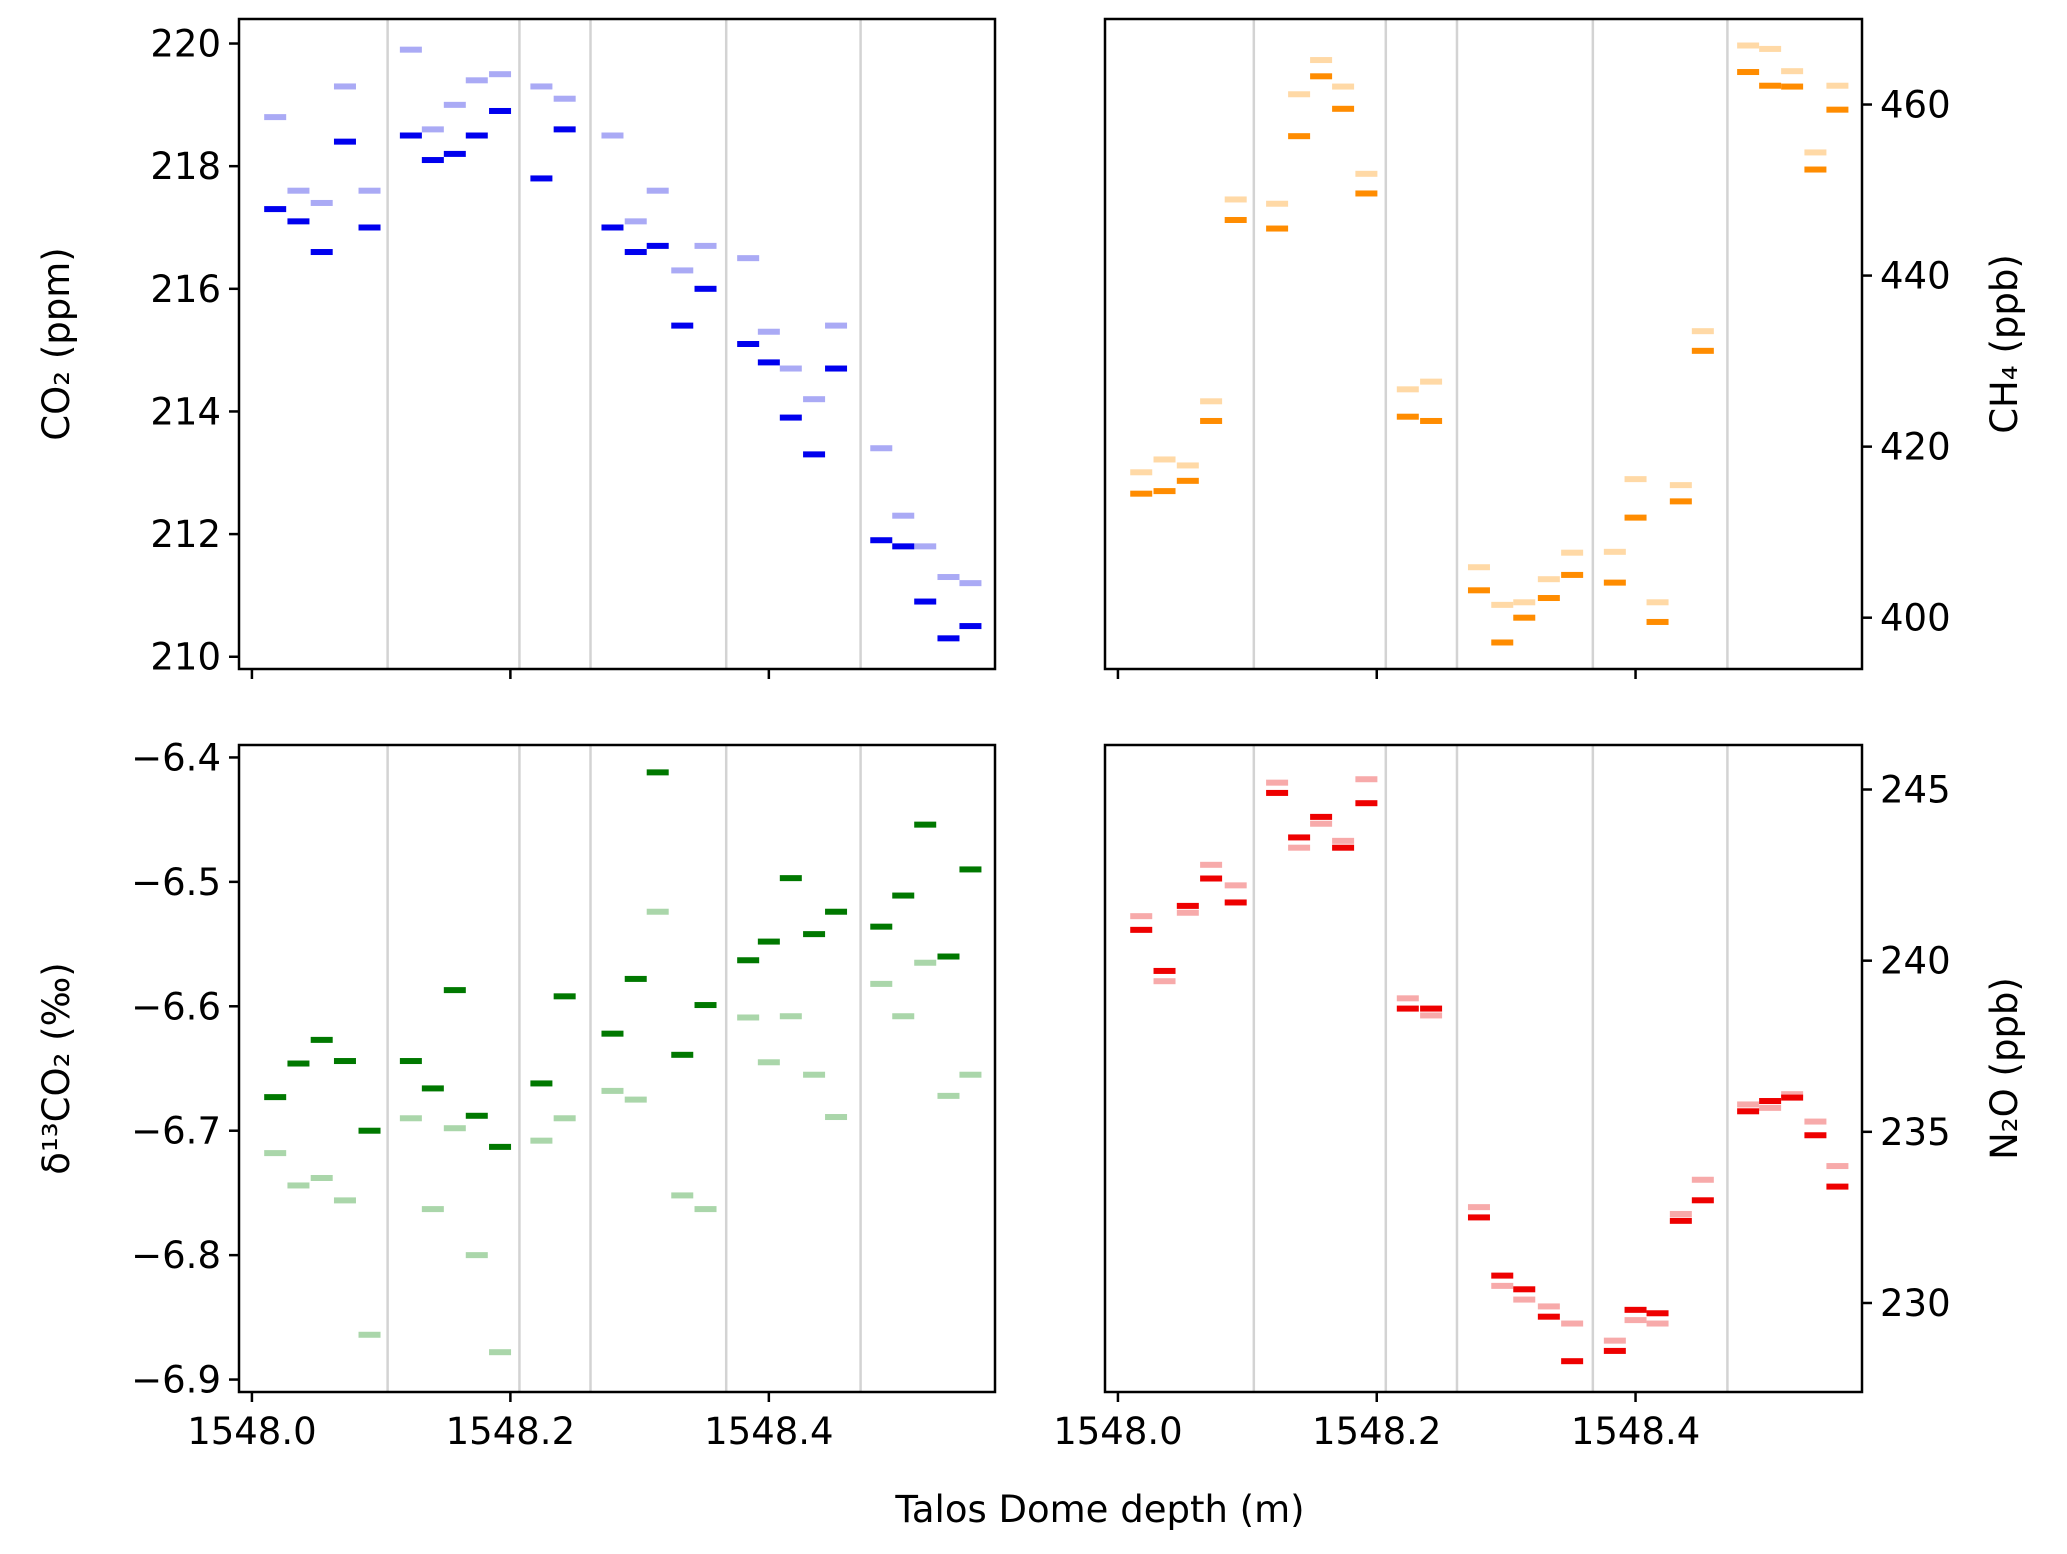  I want to click on y-tick-label: −6.5, so click(176, 882).